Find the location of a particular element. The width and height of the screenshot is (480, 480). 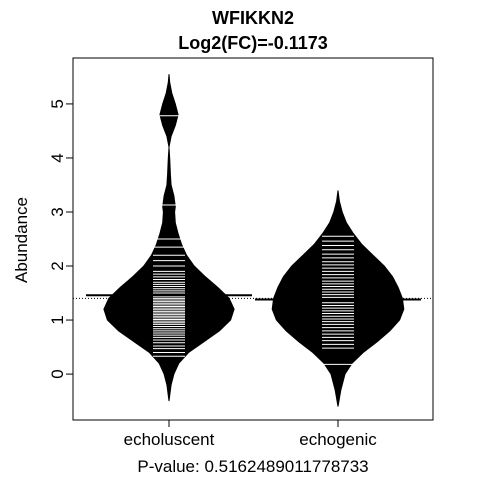

chart-subtitle: Log2(FC)=-0.1173 is located at coordinates (253, 43).